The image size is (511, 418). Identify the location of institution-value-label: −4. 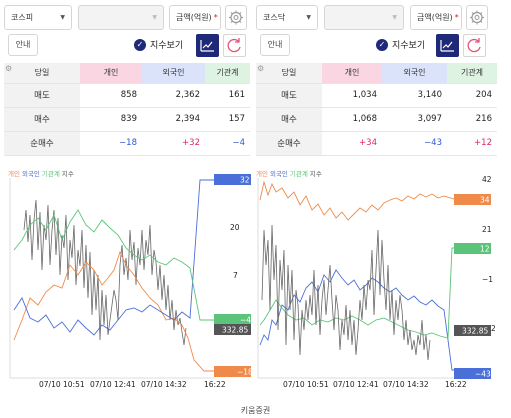
(245, 320).